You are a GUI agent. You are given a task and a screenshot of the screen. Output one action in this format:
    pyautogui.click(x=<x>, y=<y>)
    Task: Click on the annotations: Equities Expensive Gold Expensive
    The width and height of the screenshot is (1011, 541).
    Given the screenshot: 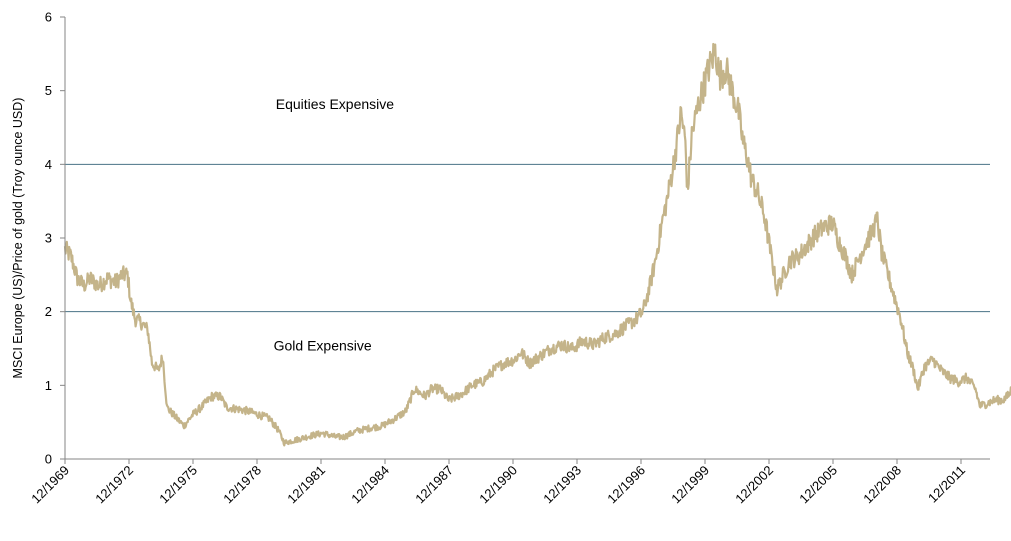 What is the action you would take?
    pyautogui.click(x=334, y=225)
    